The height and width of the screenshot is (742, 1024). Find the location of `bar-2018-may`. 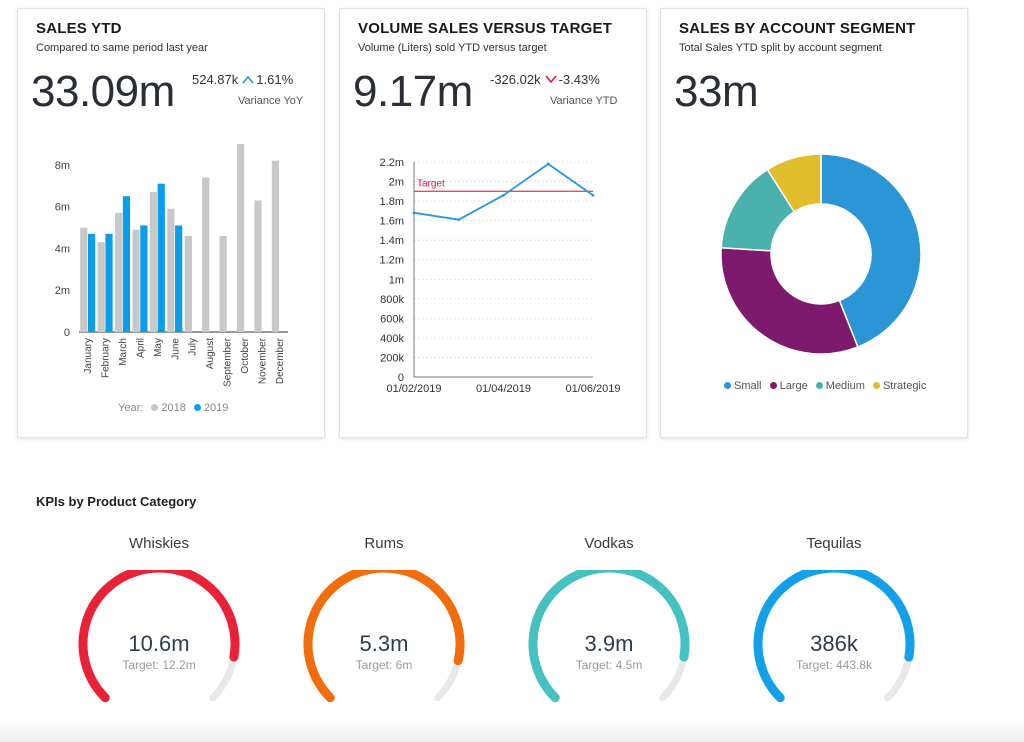

bar-2018-may is located at coordinates (153, 262).